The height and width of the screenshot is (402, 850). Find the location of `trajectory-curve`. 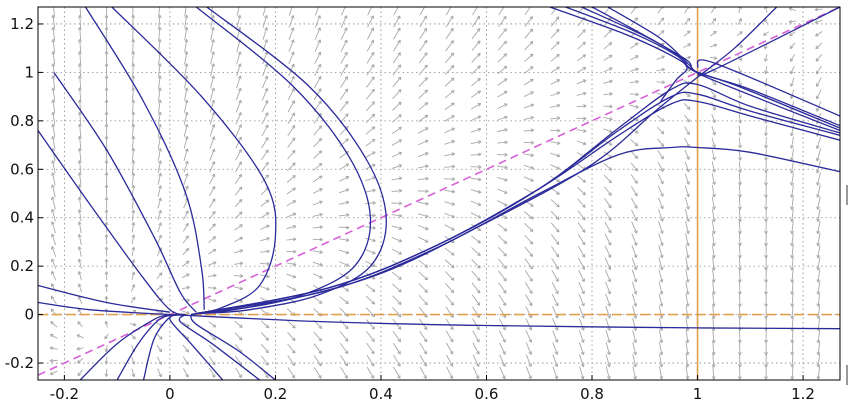

trajectory-curve is located at coordinates (723, 42).